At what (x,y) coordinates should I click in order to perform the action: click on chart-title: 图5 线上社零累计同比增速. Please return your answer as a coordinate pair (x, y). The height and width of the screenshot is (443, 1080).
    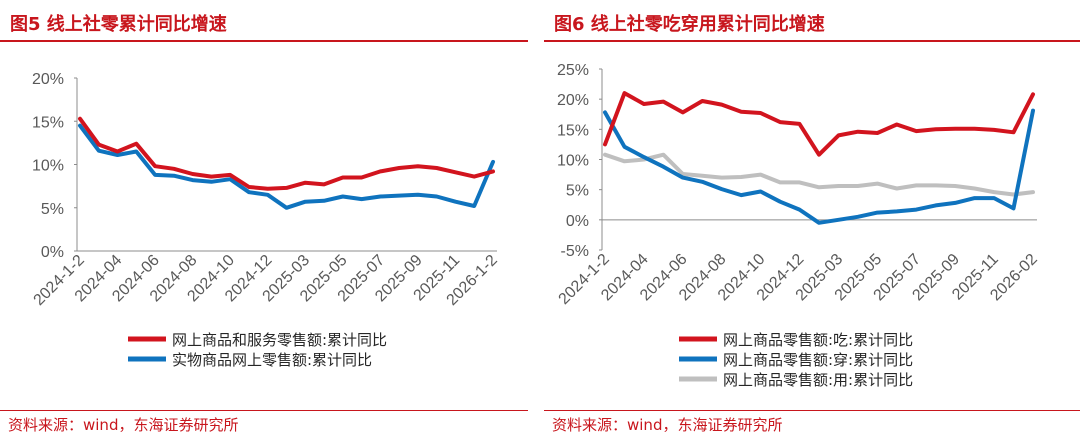
    Looking at the image, I should click on (118, 24).